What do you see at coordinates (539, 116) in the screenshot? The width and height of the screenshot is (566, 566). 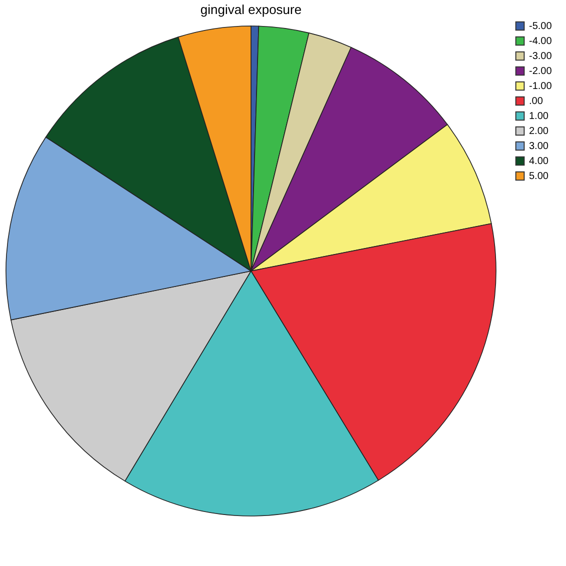 I see `legend-label: 1.00` at bounding box center [539, 116].